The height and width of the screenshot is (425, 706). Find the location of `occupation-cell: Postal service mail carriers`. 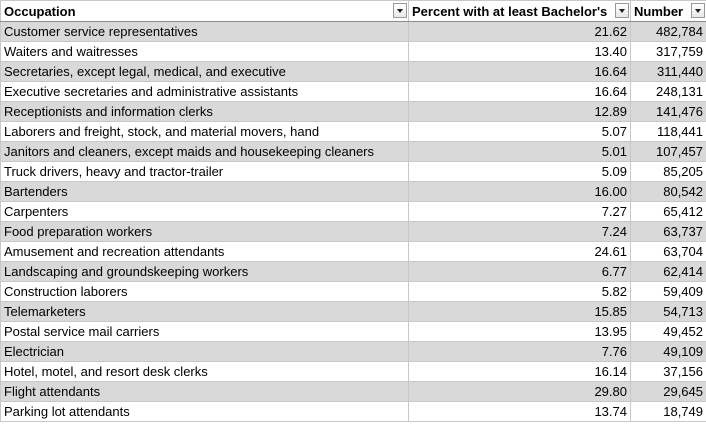

occupation-cell: Postal service mail carriers is located at coordinates (204, 331).